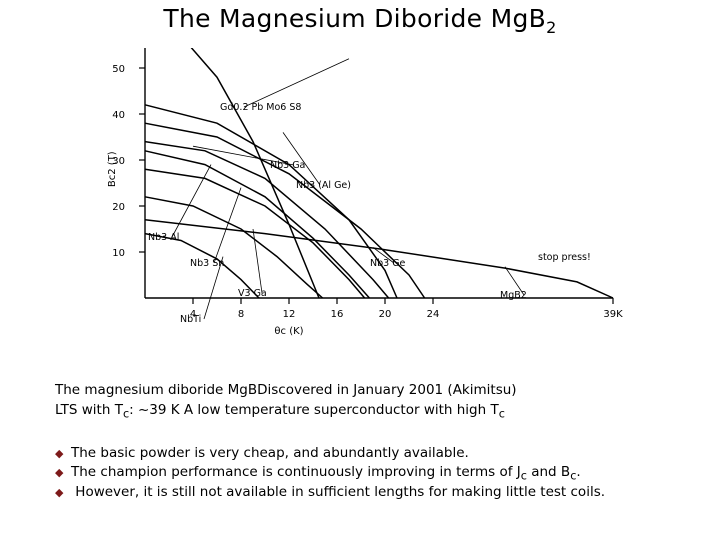  I want to click on series-label: NbTi, so click(190, 319).